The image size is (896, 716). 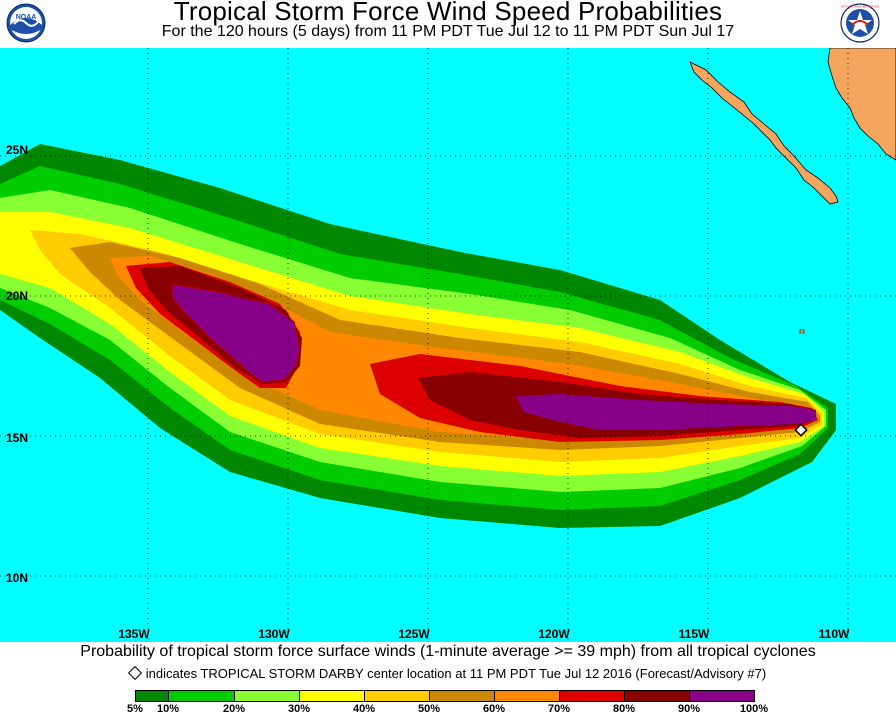 What do you see at coordinates (689, 709) in the screenshot?
I see `legend-label: 90%` at bounding box center [689, 709].